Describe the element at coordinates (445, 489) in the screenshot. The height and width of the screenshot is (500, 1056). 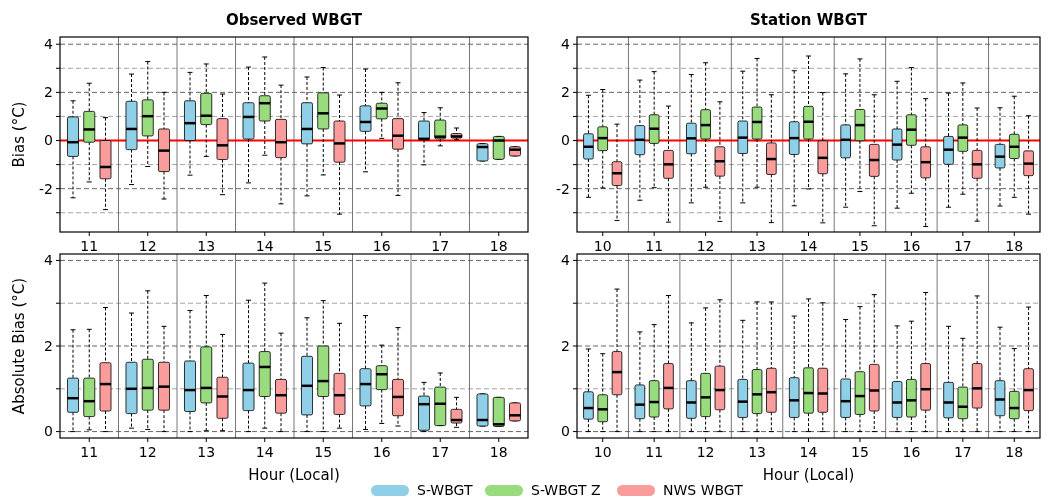
I see `legend-label: S-WBGT` at that location.